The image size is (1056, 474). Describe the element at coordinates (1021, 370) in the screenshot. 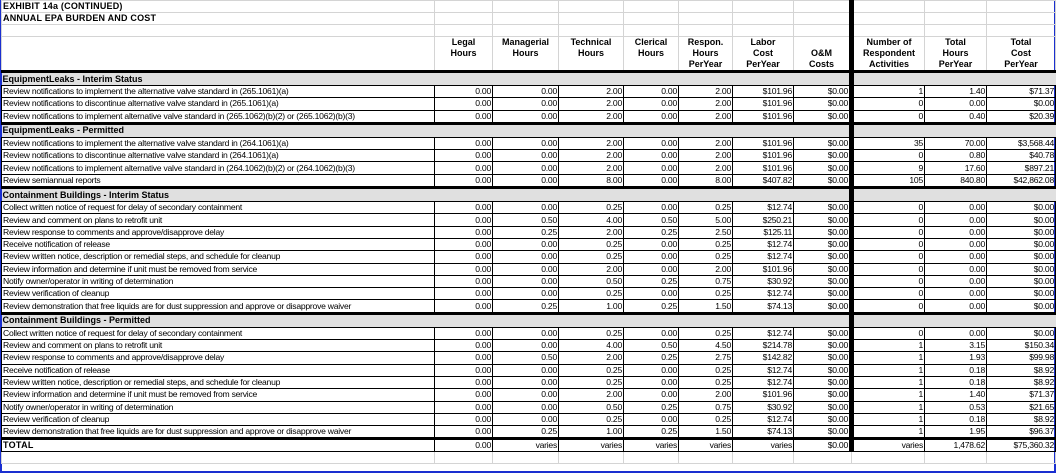

I see `value-cell: $8.92` at that location.